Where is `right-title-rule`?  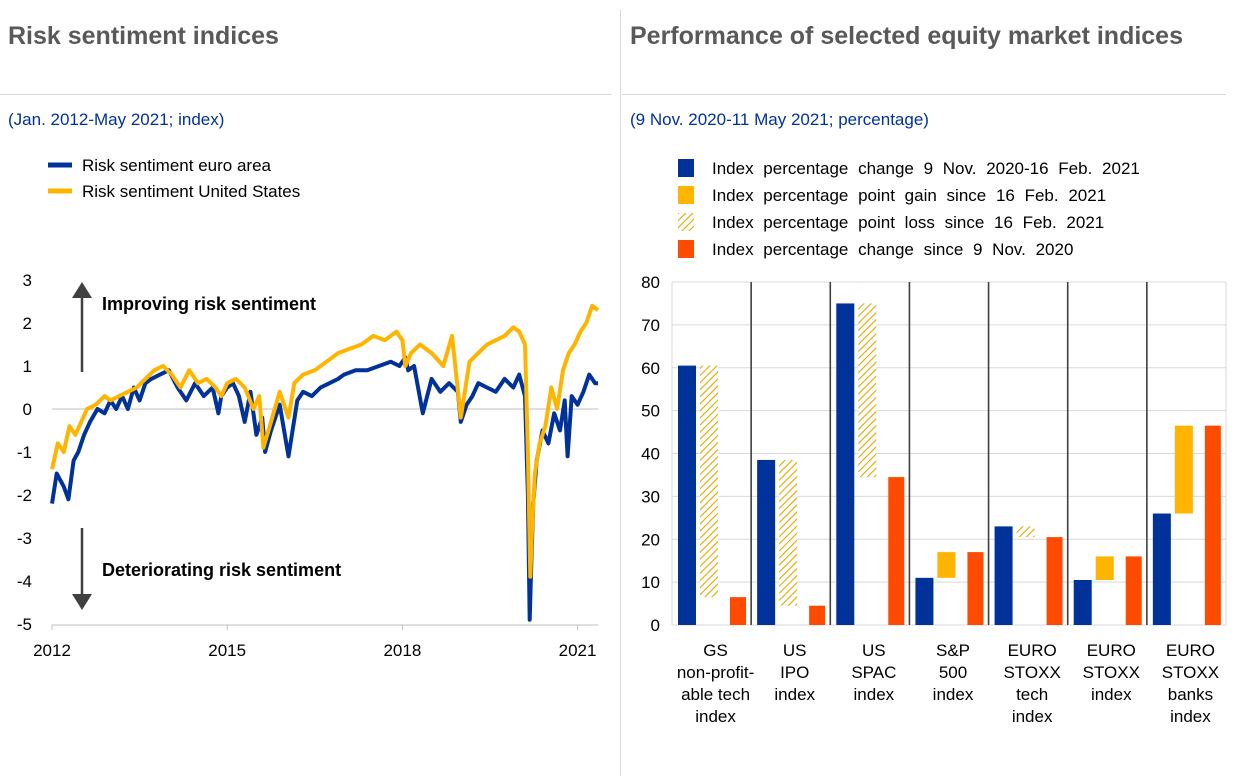
right-title-rule is located at coordinates (924, 94).